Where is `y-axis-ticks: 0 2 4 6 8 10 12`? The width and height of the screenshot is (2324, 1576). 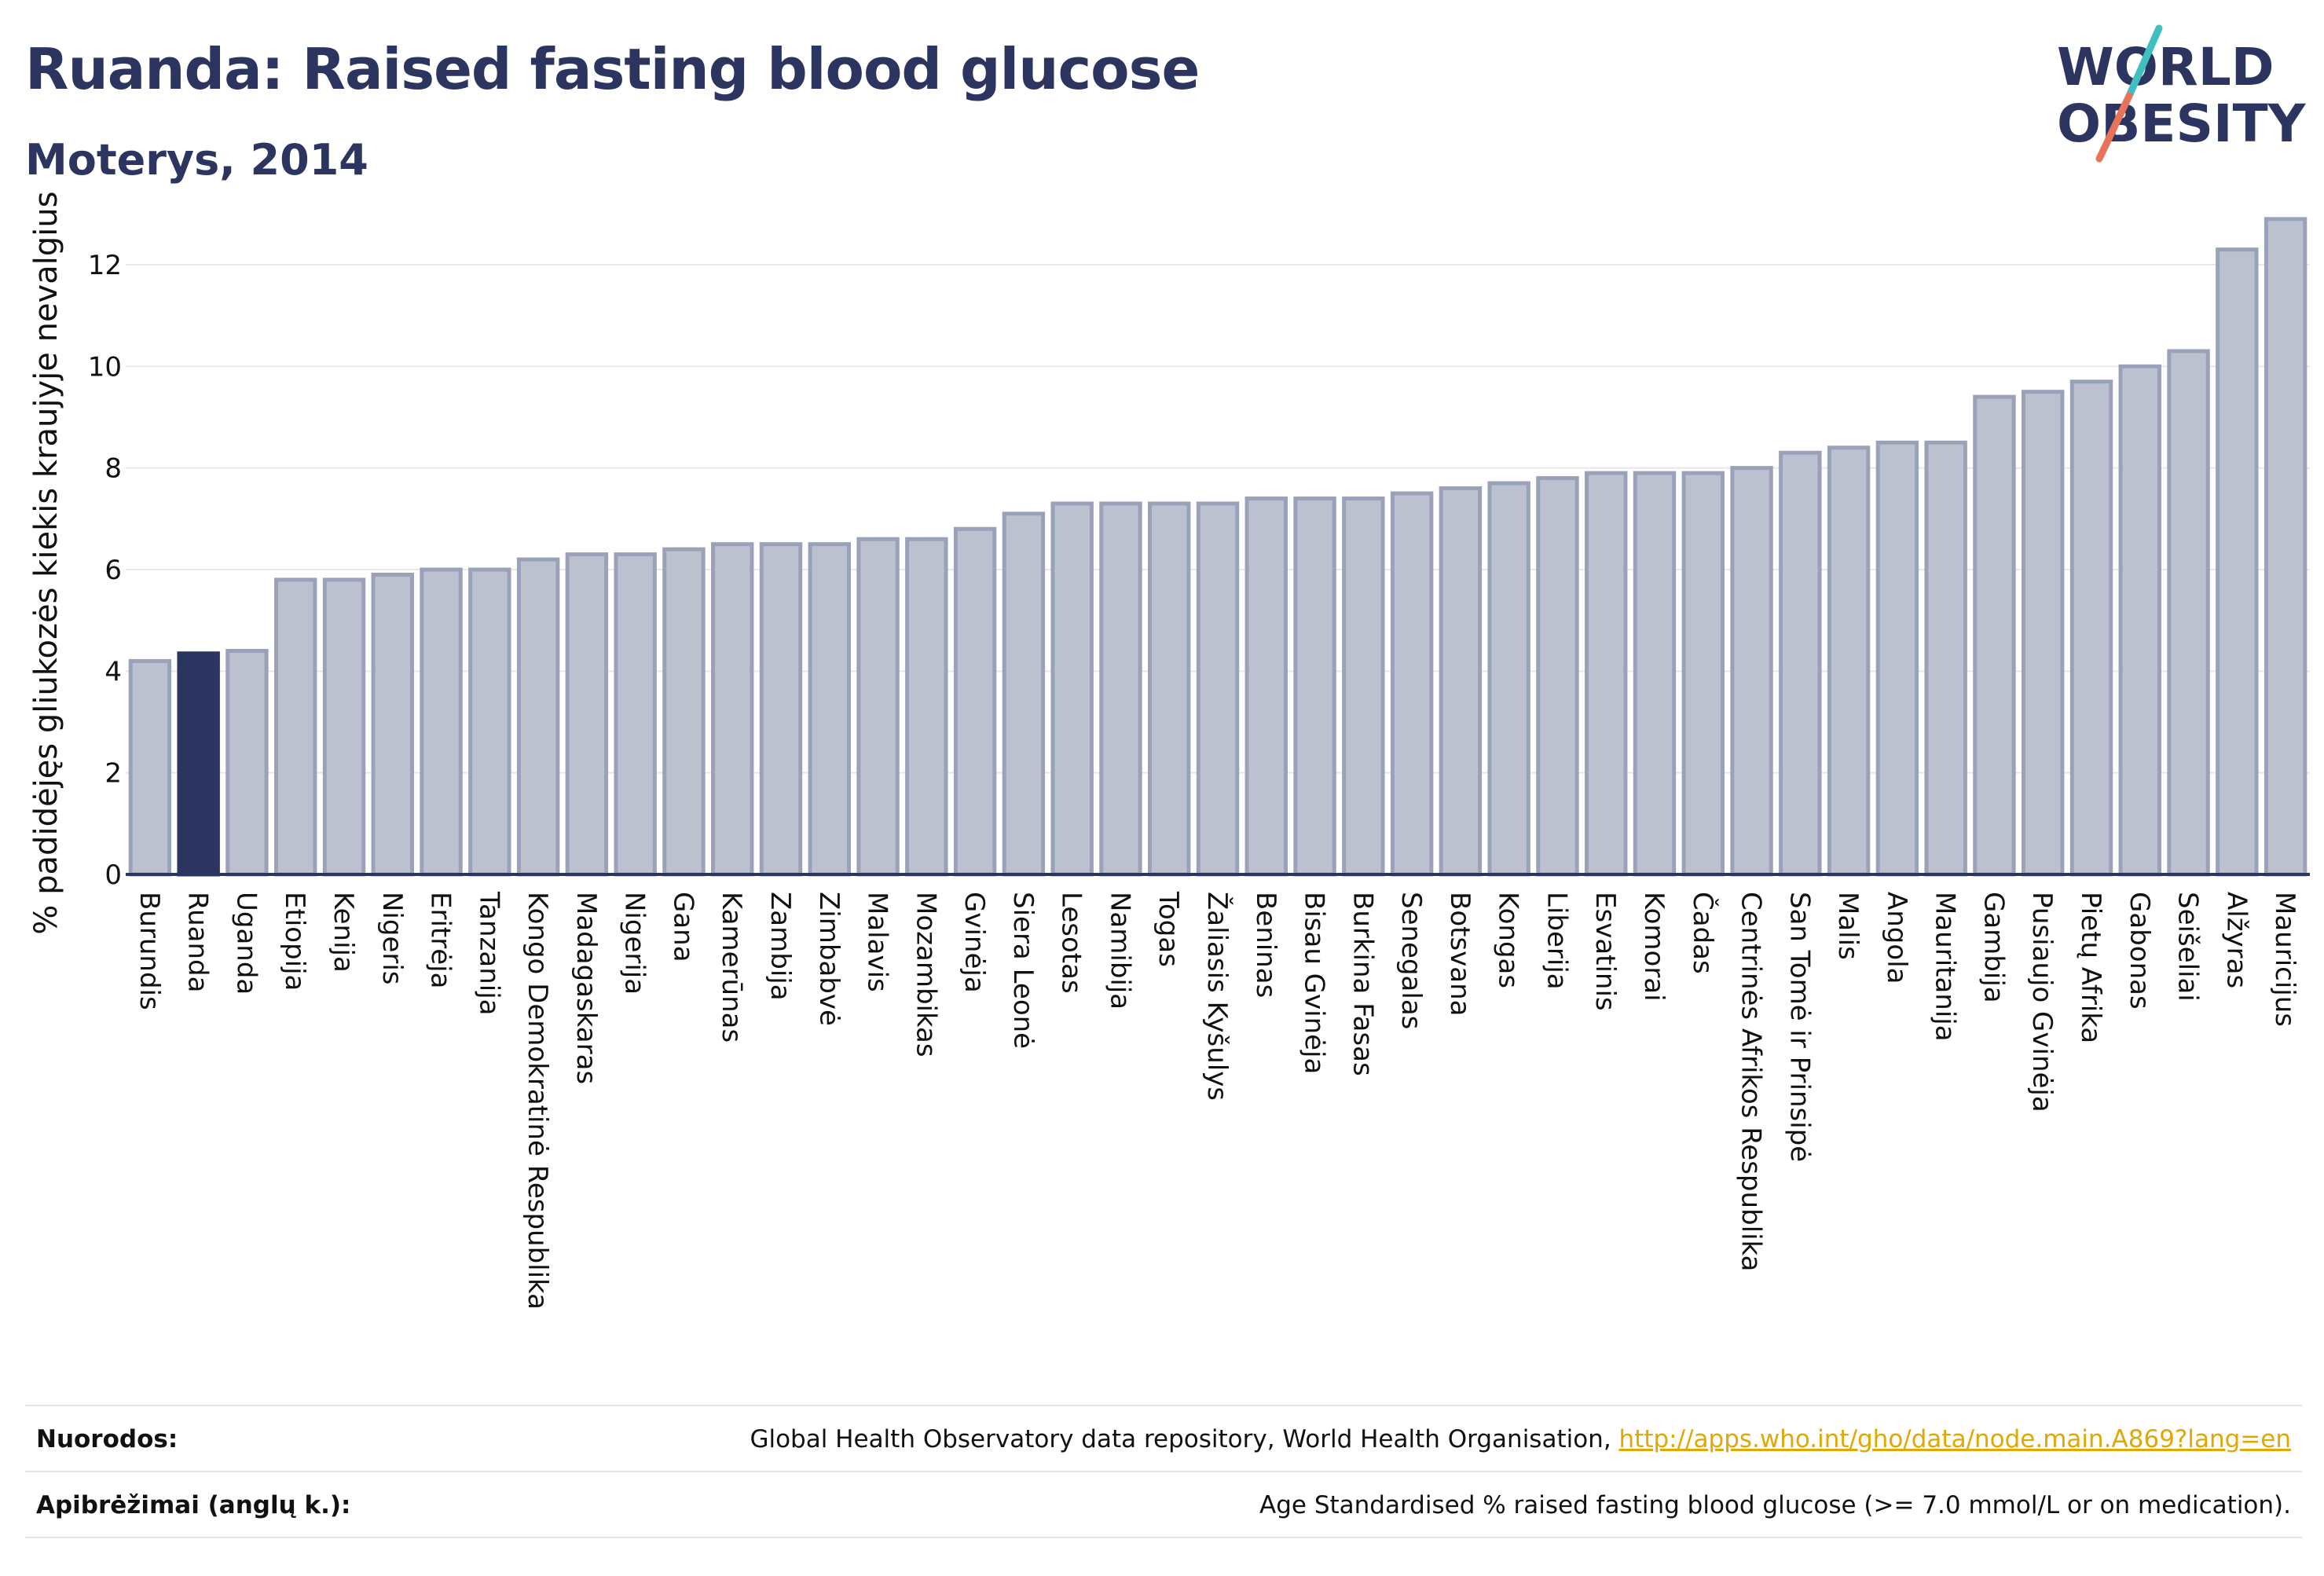 y-axis-ticks: 0 2 4 6 8 10 12 is located at coordinates (105, 570).